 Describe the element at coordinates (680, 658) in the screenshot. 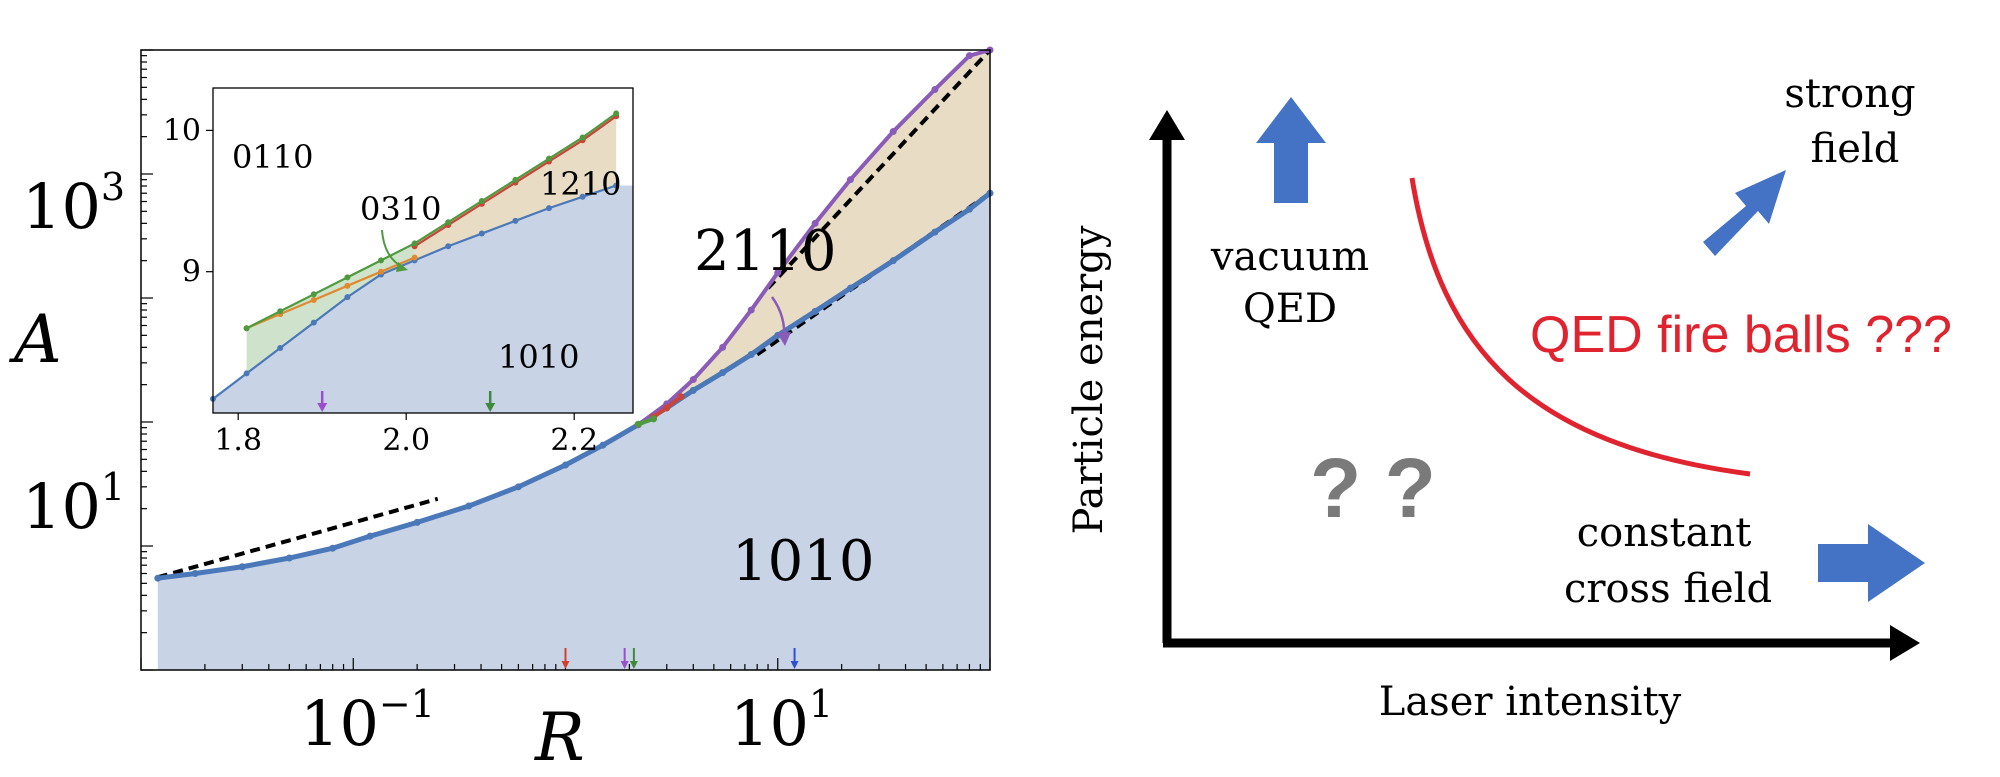

I see `x-markers` at that location.